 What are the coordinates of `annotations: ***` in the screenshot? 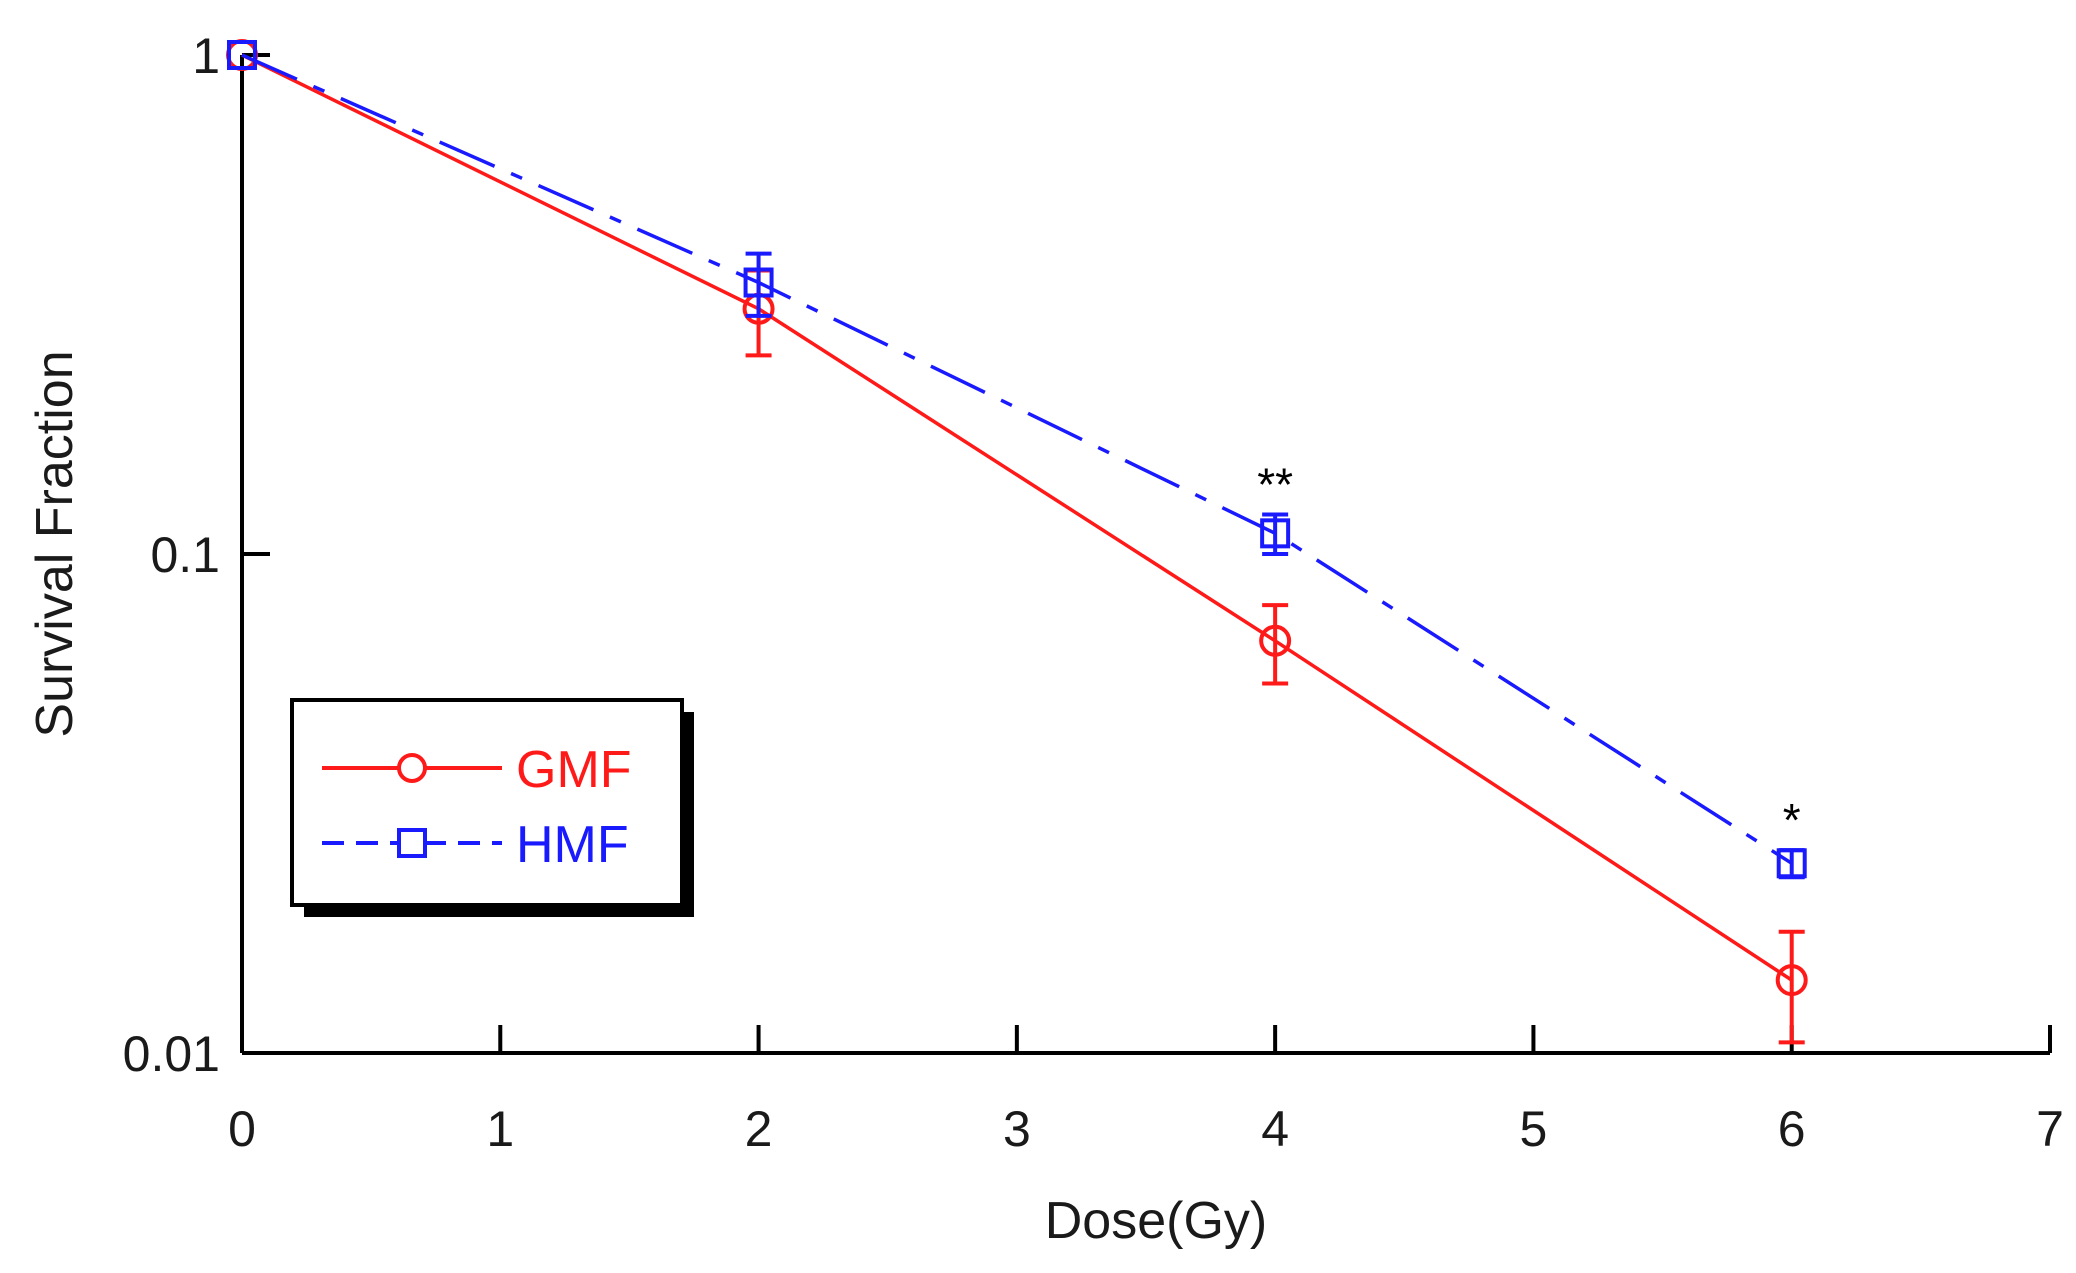 It's located at (1529, 652).